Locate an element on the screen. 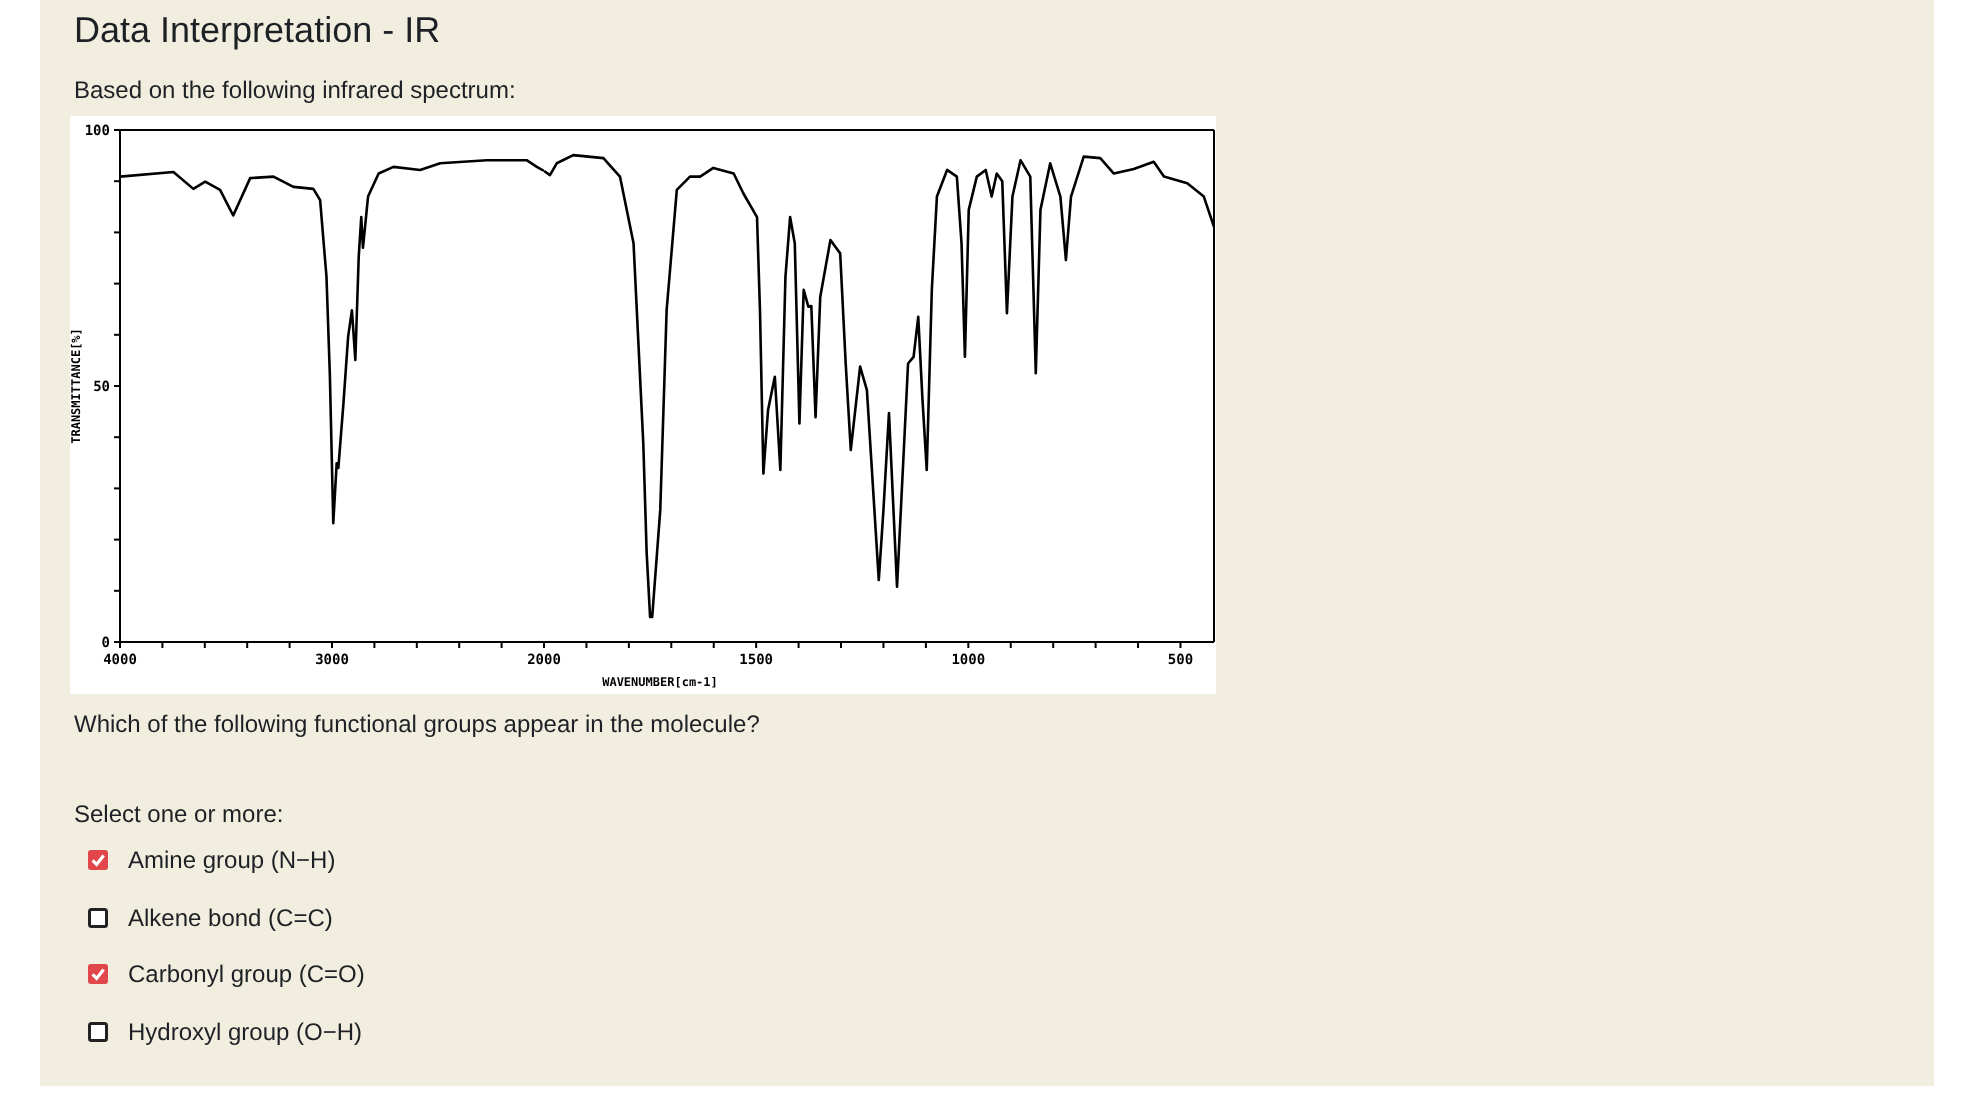 Image resolution: width=1962 pixels, height=1104 pixels. text: Carbonyl group (C=O) is located at coordinates (246, 974).